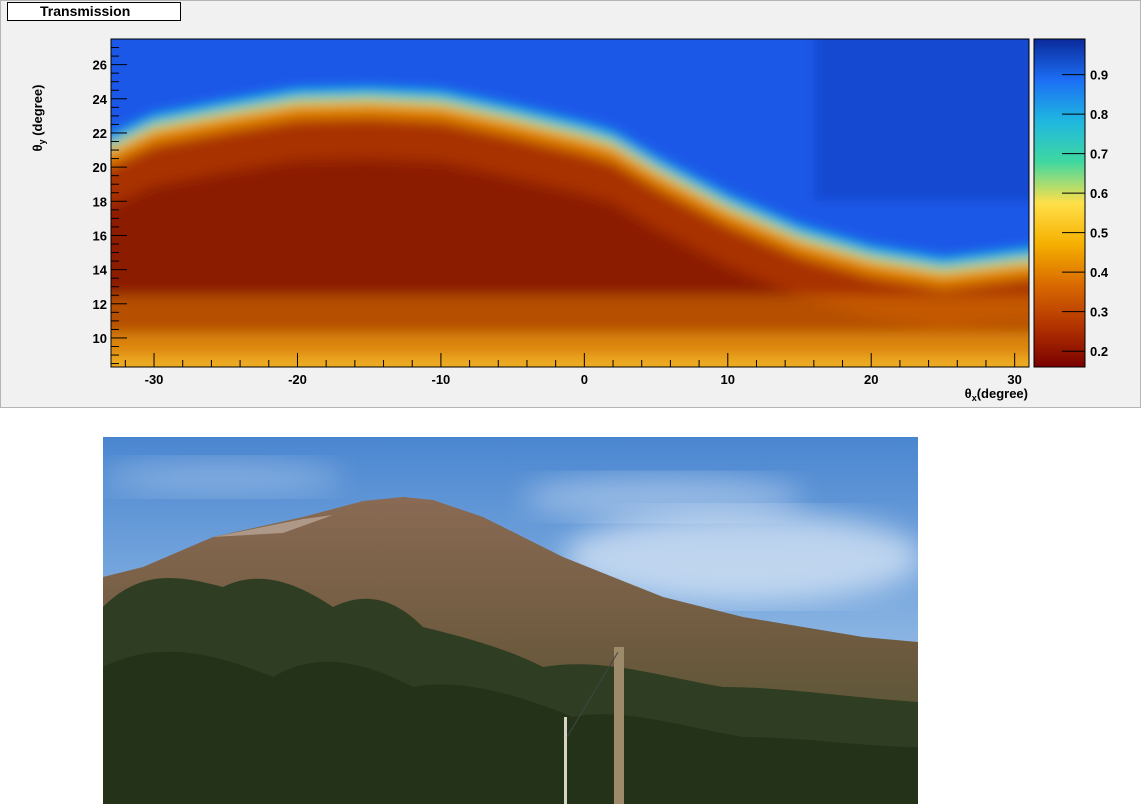 This screenshot has width=1144, height=804. Describe the element at coordinates (100, 304) in the screenshot. I see `y-tick-label: 12` at that location.